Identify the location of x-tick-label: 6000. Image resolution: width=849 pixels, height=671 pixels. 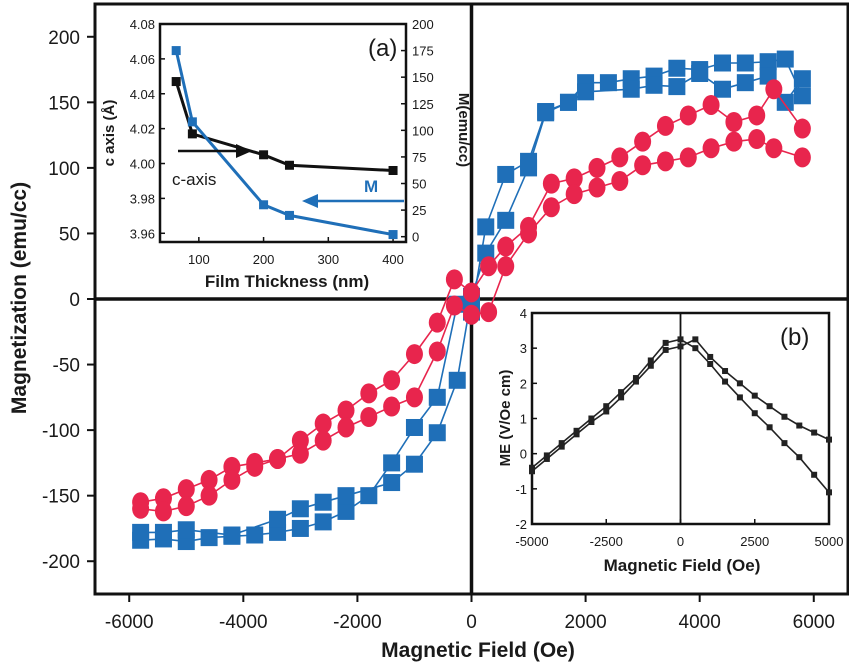
(814, 622).